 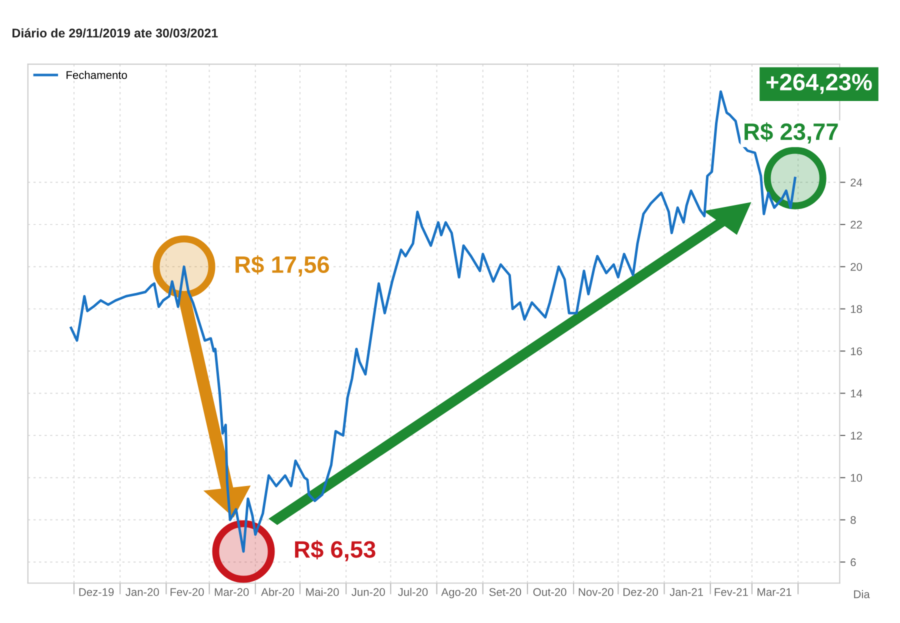 I want to click on y-tick-label: 14, so click(x=856, y=394).